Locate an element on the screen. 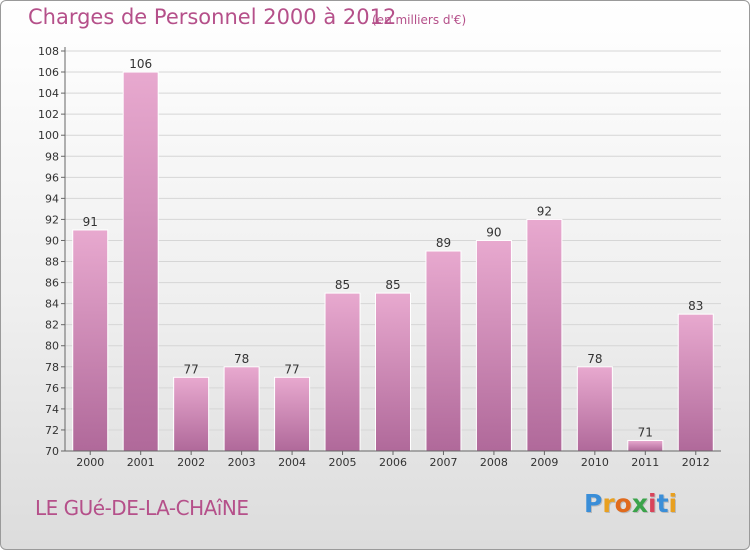  x-tick-label: 2010 is located at coordinates (595, 462).